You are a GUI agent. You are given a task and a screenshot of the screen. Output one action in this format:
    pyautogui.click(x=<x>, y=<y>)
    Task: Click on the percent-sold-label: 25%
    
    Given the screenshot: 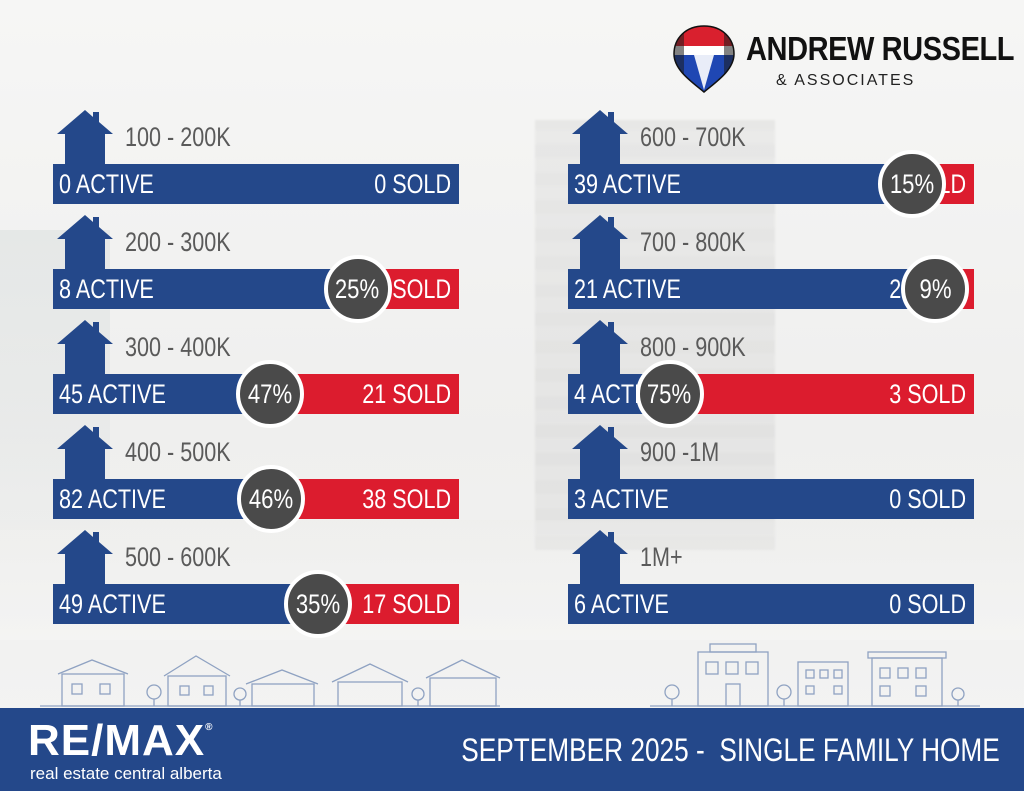 What is the action you would take?
    pyautogui.click(x=357, y=289)
    